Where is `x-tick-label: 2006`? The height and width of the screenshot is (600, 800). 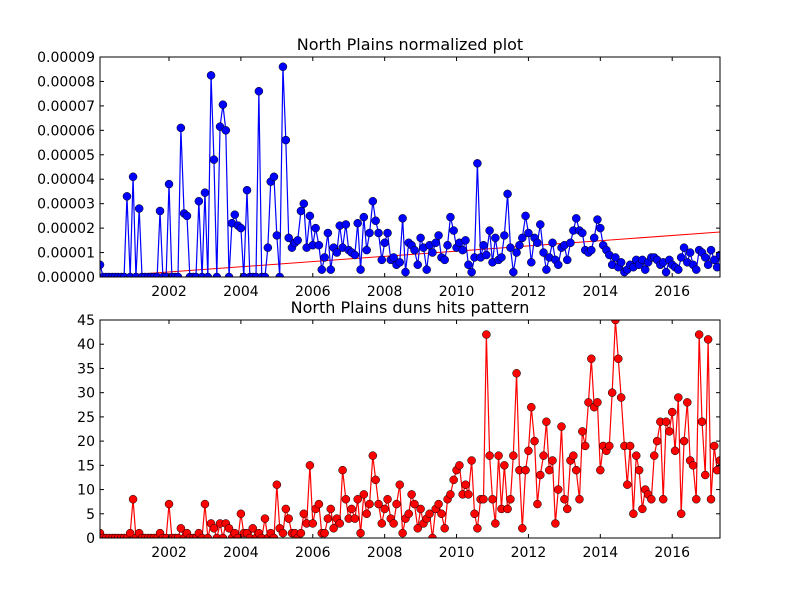 x-tick-label: 2006 is located at coordinates (313, 553).